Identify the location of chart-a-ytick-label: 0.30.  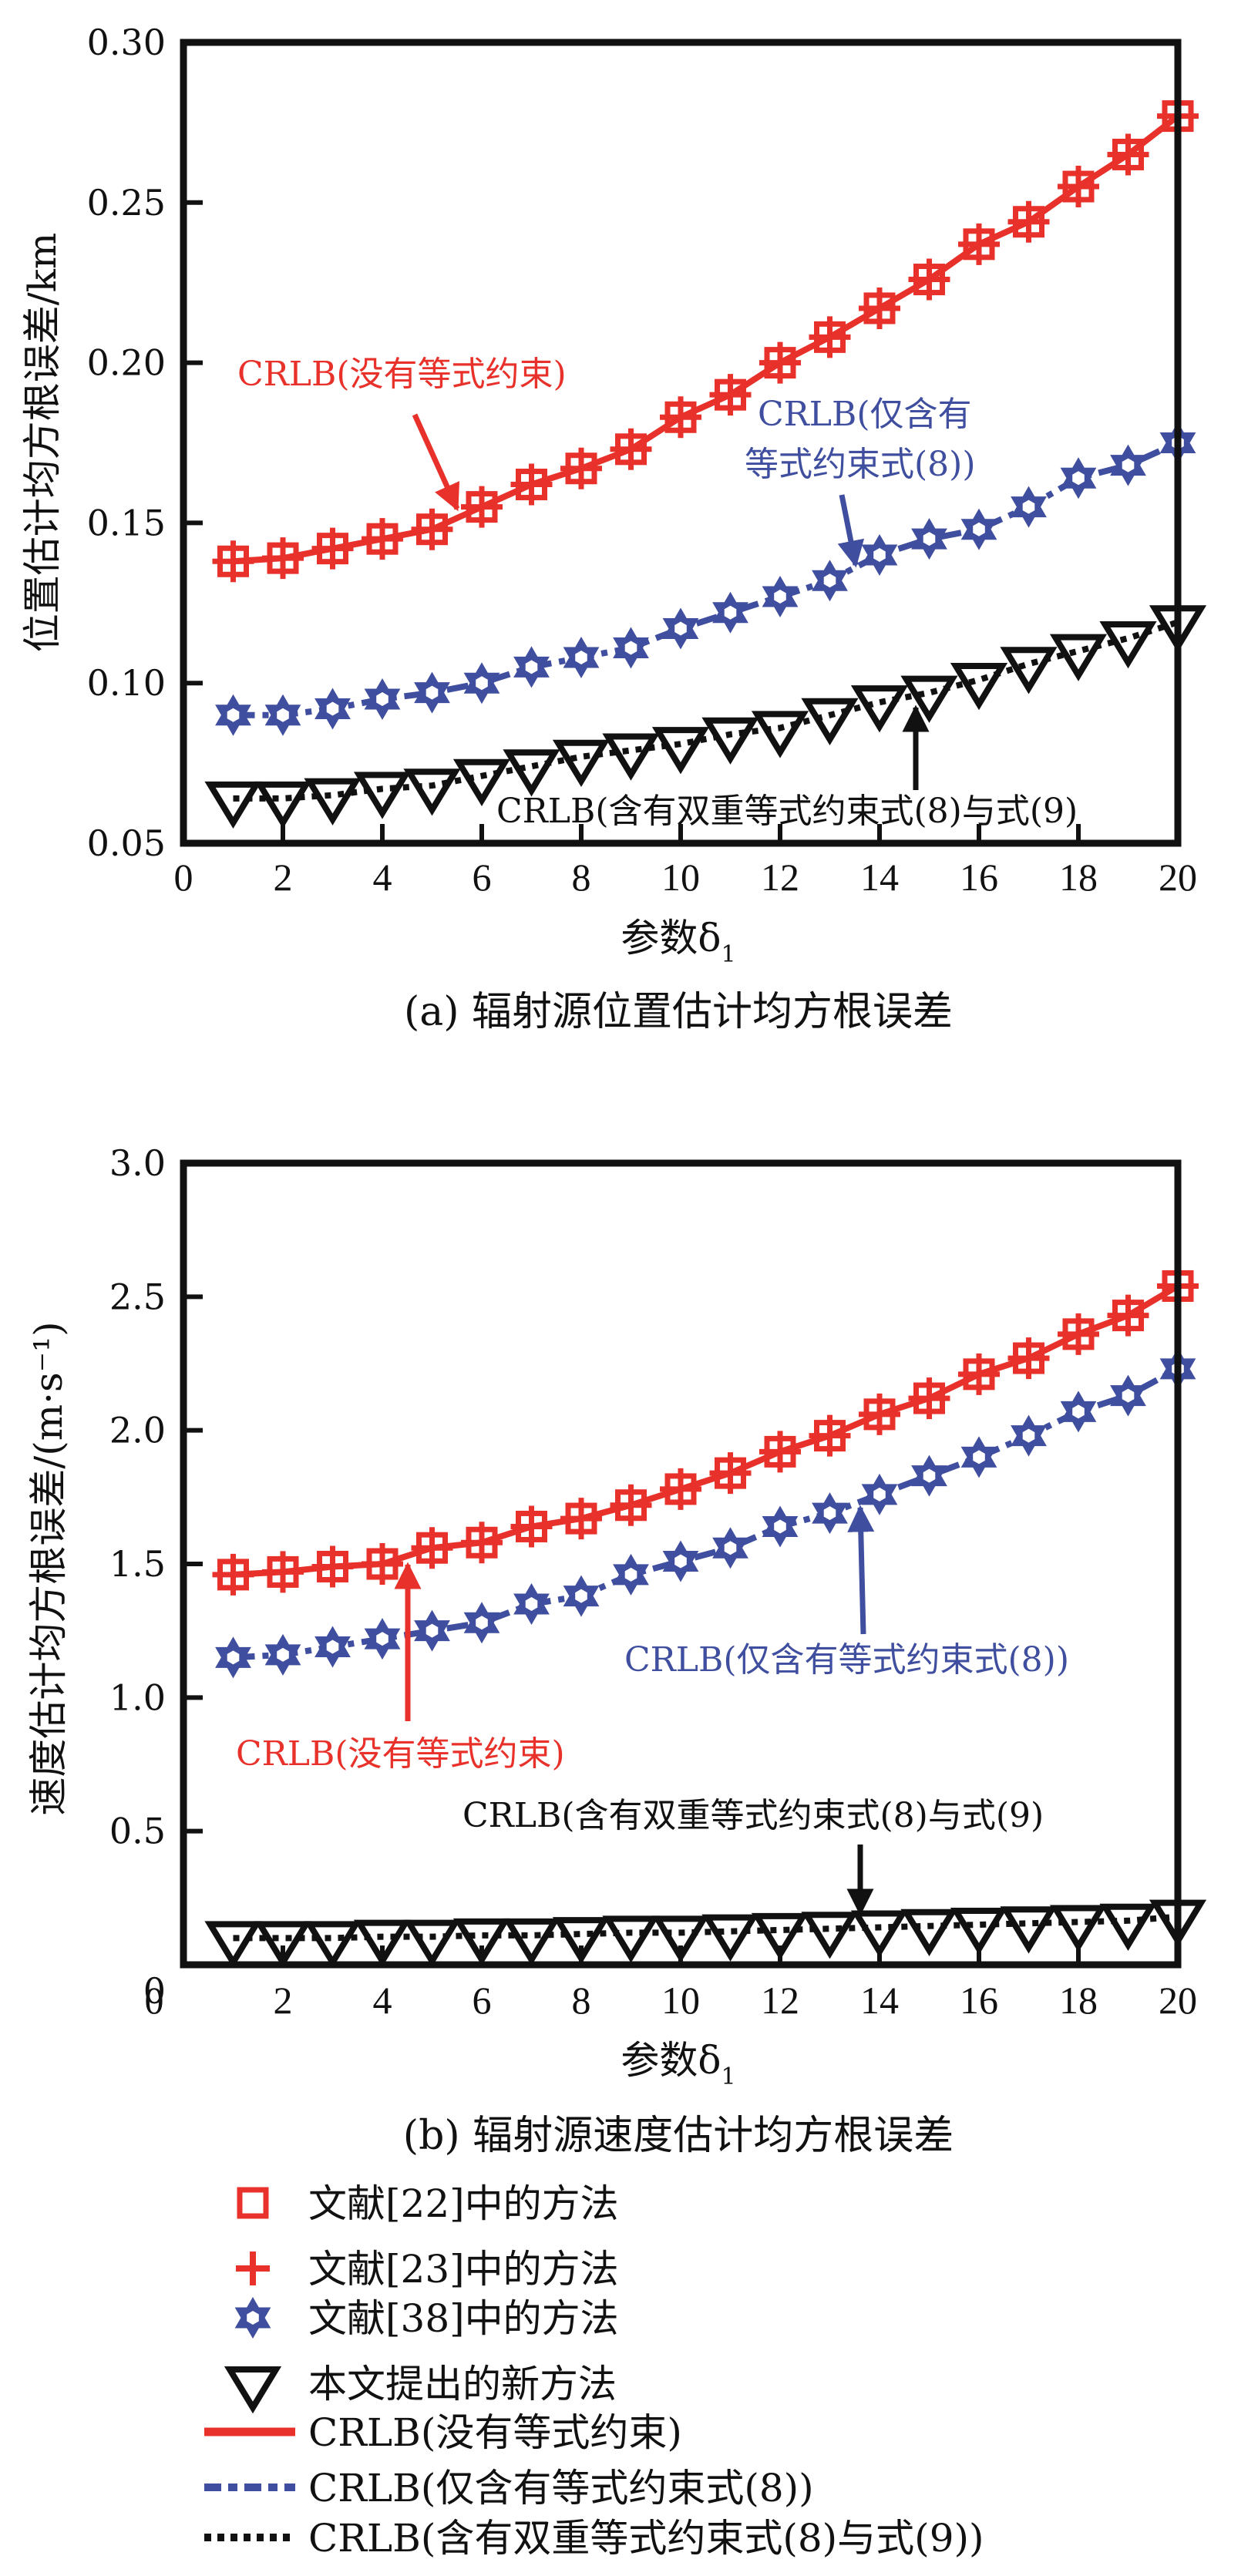
(127, 42).